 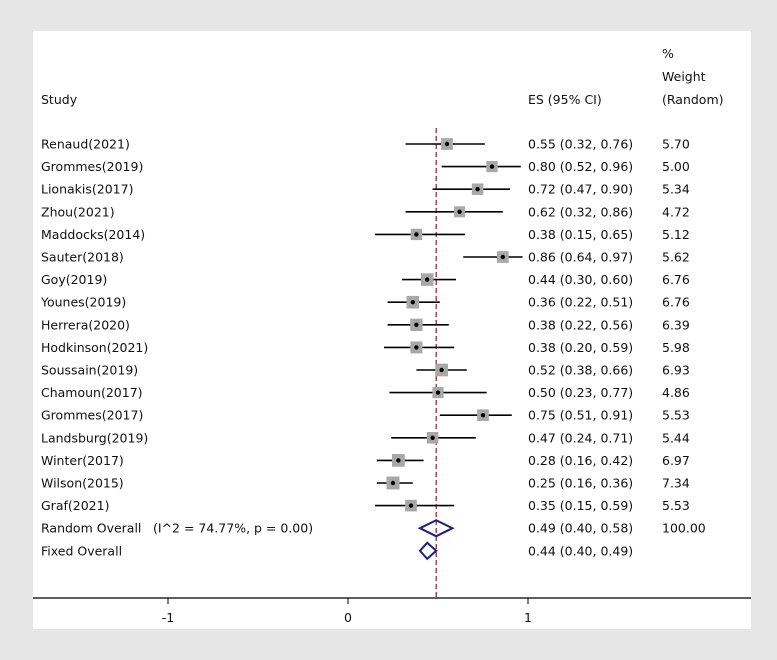 What do you see at coordinates (365, 257) in the screenshot?
I see `study-row: Sauter(2018) 0.86 (0.64, 0.97) 5.62` at bounding box center [365, 257].